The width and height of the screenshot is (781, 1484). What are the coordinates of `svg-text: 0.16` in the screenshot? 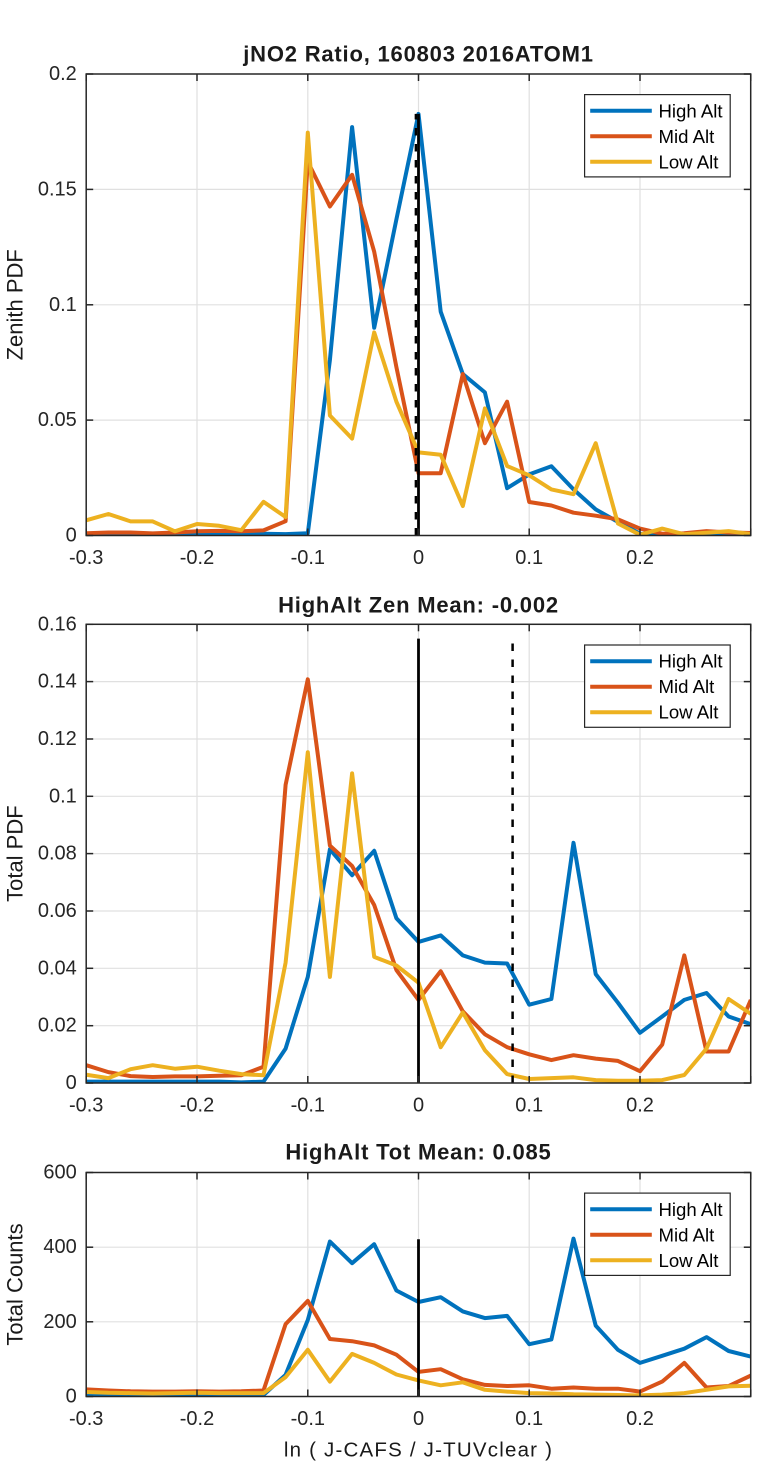 It's located at (57, 624).